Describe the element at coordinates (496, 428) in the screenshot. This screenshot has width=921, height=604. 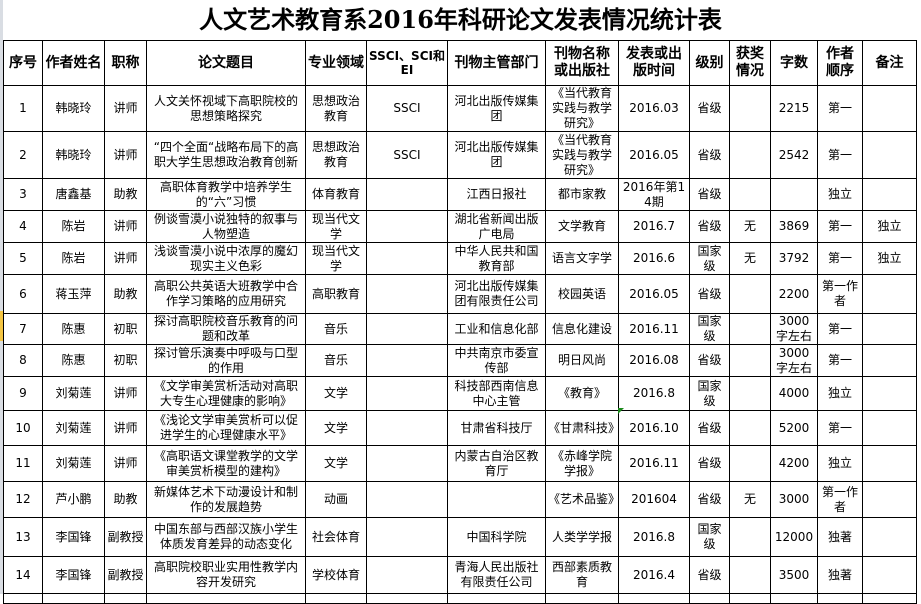
I see `cell-publisher-dept: 甘肃省科技厅` at that location.